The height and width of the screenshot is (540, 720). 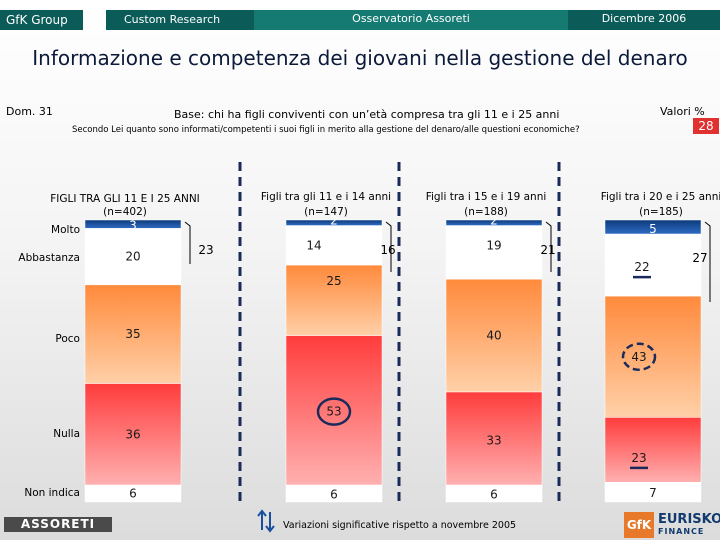 I want to click on assoreti-logo: ASSORETI, so click(x=58, y=524).